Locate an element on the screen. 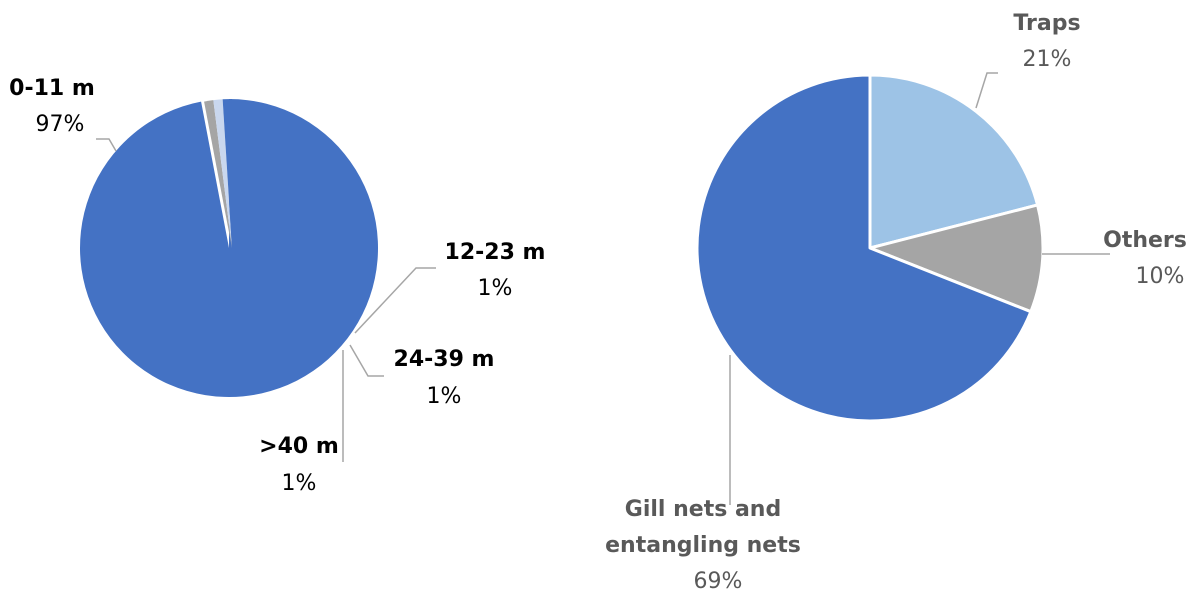  slice-label-others: Others is located at coordinates (1145, 240).